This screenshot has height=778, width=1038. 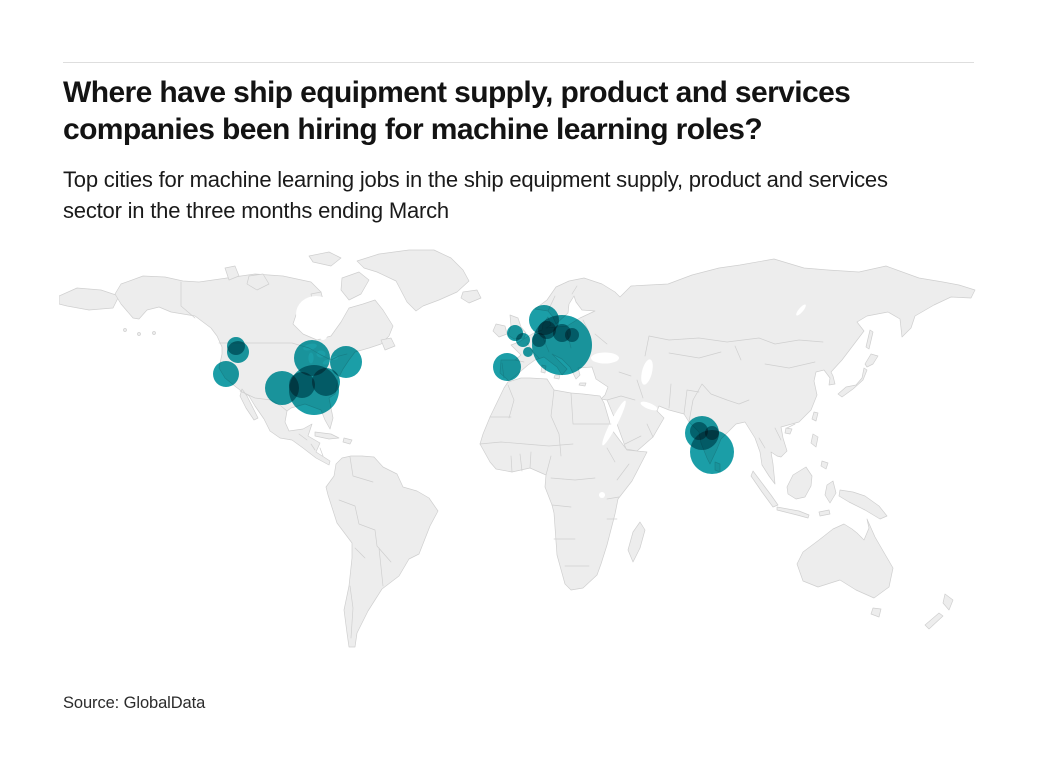 I want to click on hudson-bay, so click(x=316, y=314).